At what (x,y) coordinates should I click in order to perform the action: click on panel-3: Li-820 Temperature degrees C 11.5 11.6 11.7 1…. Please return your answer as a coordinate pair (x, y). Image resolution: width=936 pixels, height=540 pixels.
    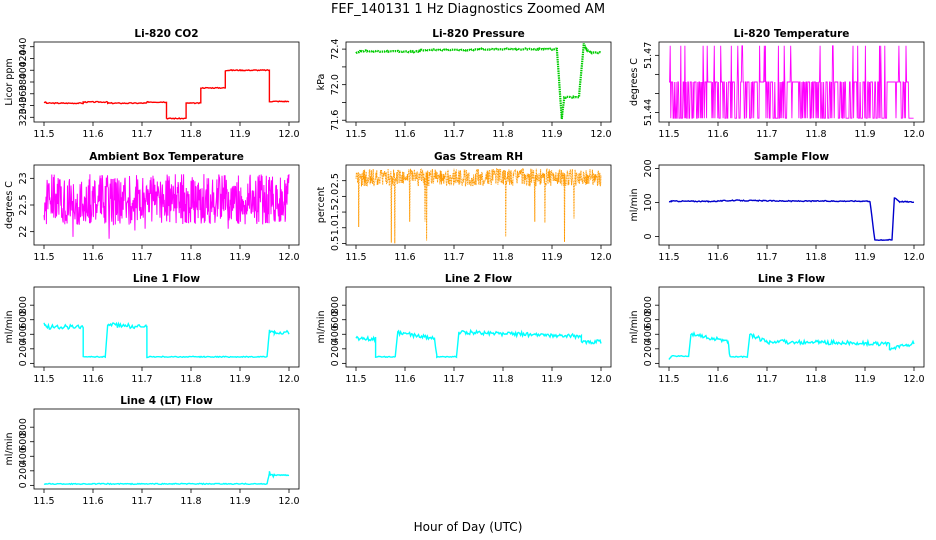
    Looking at the image, I should click on (777, 84).